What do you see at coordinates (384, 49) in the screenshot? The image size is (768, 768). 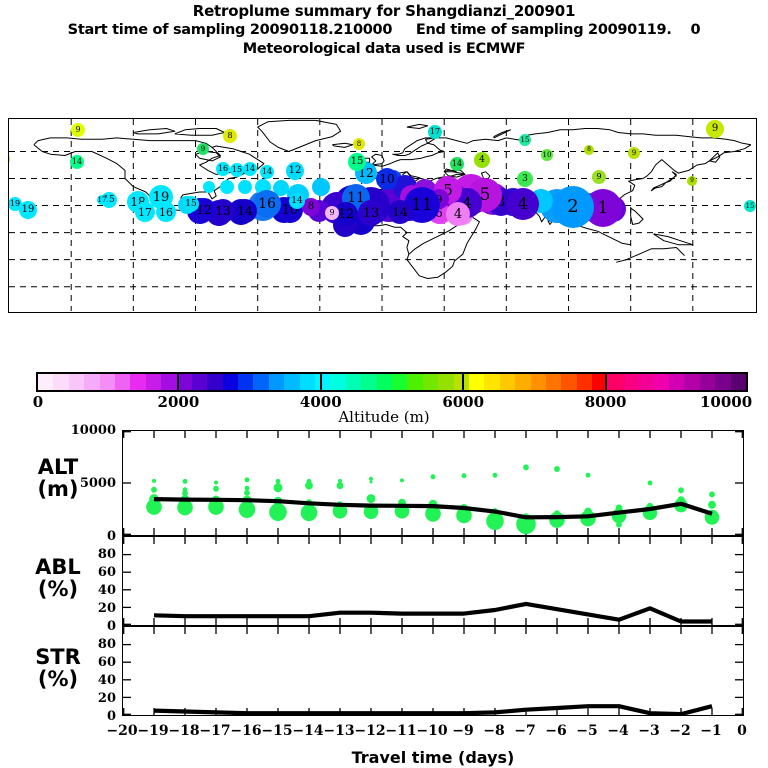 I see `meteorology-subtitle: Meteorological data used is ECMWF` at bounding box center [384, 49].